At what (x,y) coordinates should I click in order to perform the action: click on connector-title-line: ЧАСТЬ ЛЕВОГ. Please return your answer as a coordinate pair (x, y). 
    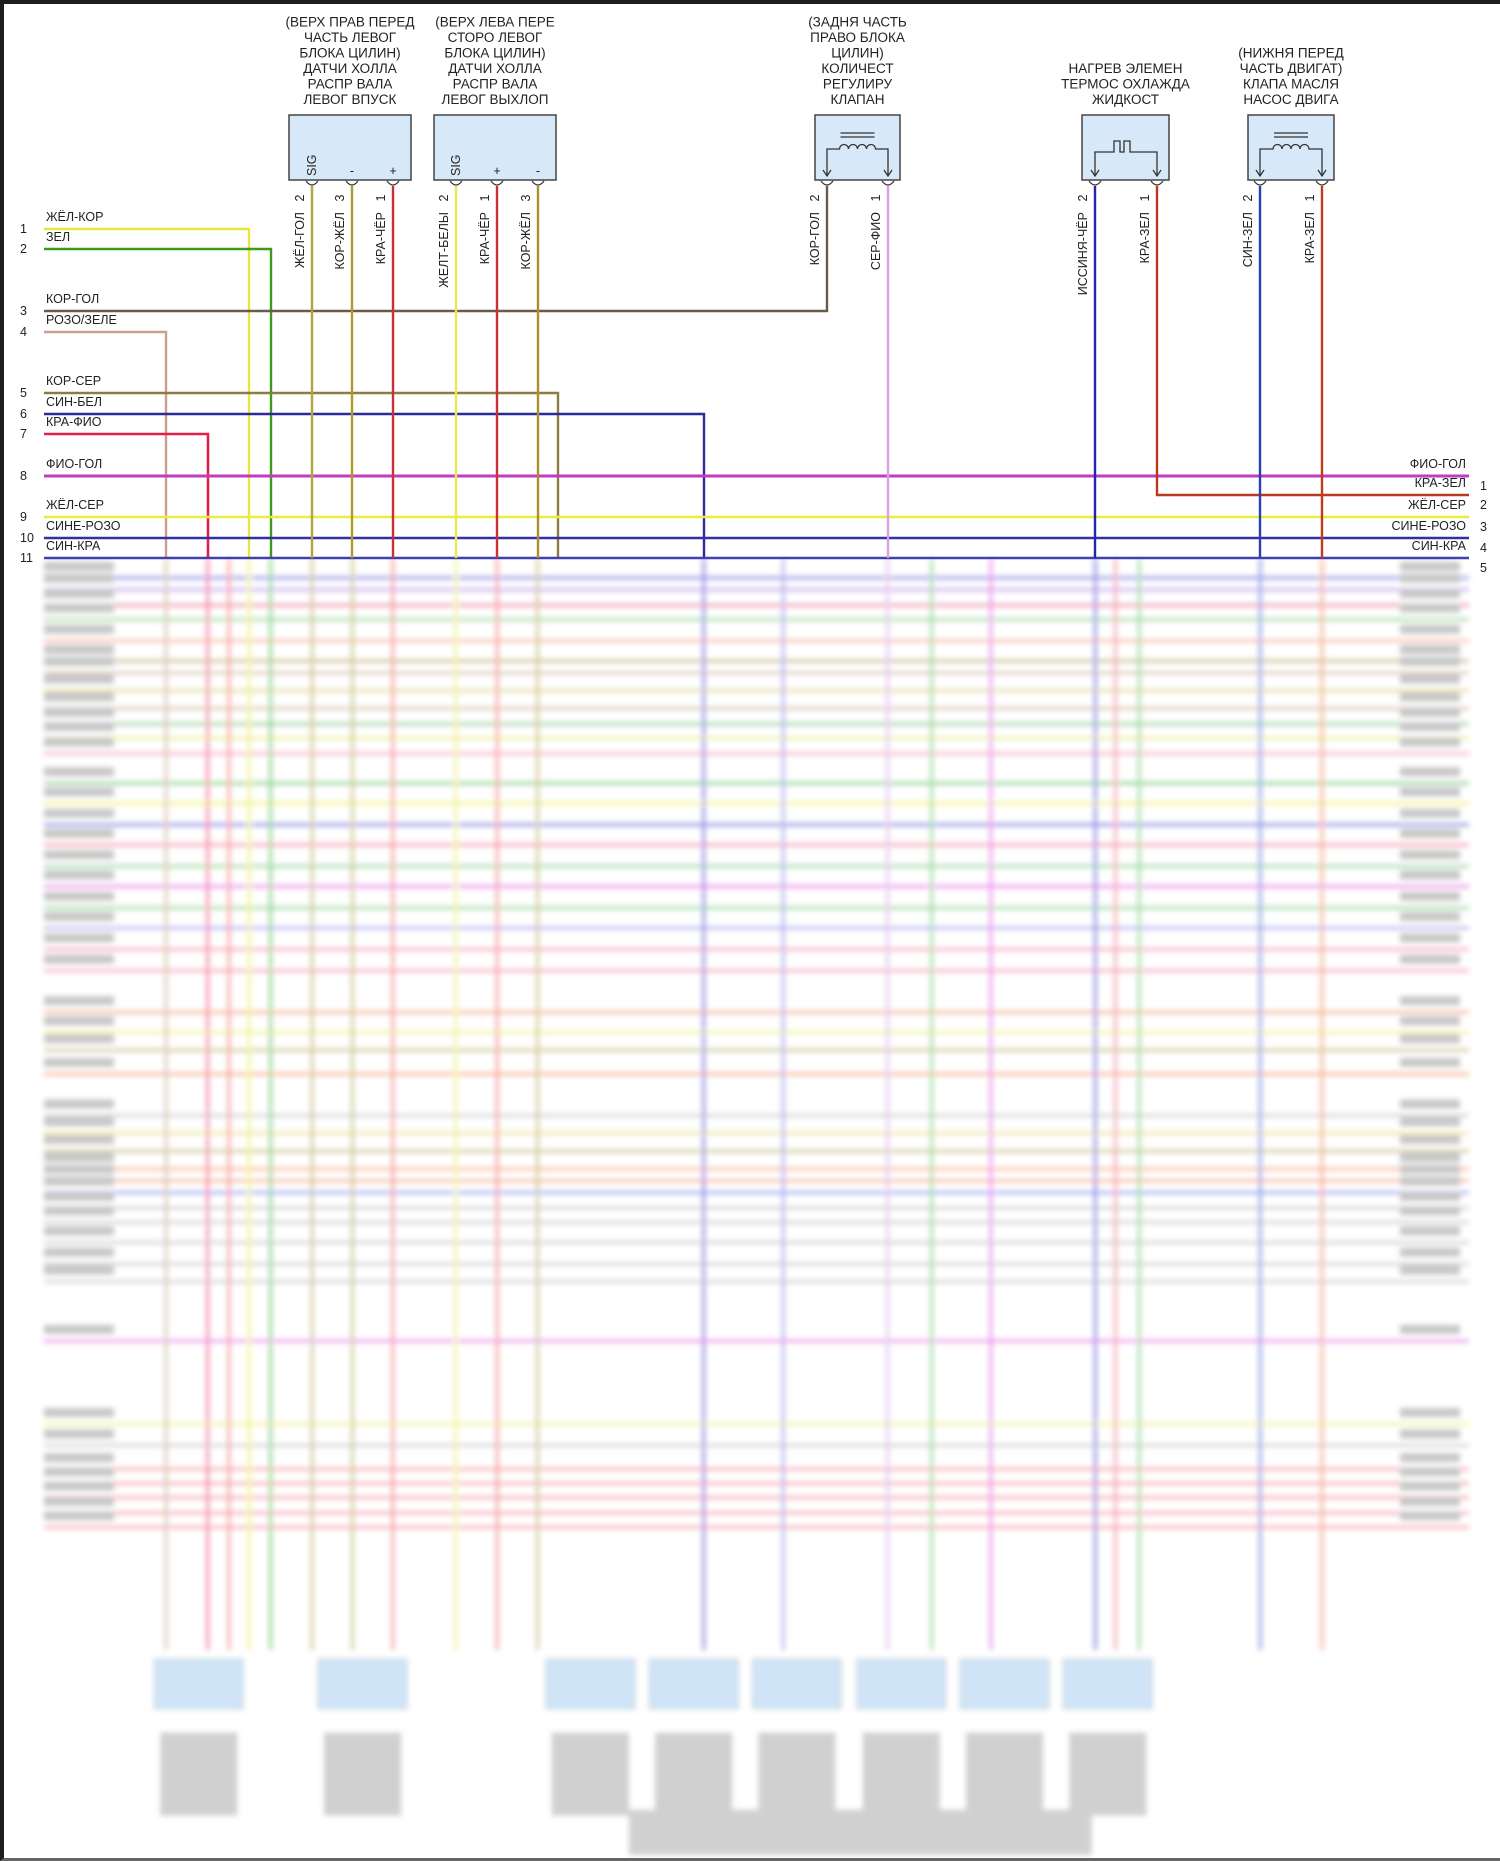
    Looking at the image, I should click on (350, 37).